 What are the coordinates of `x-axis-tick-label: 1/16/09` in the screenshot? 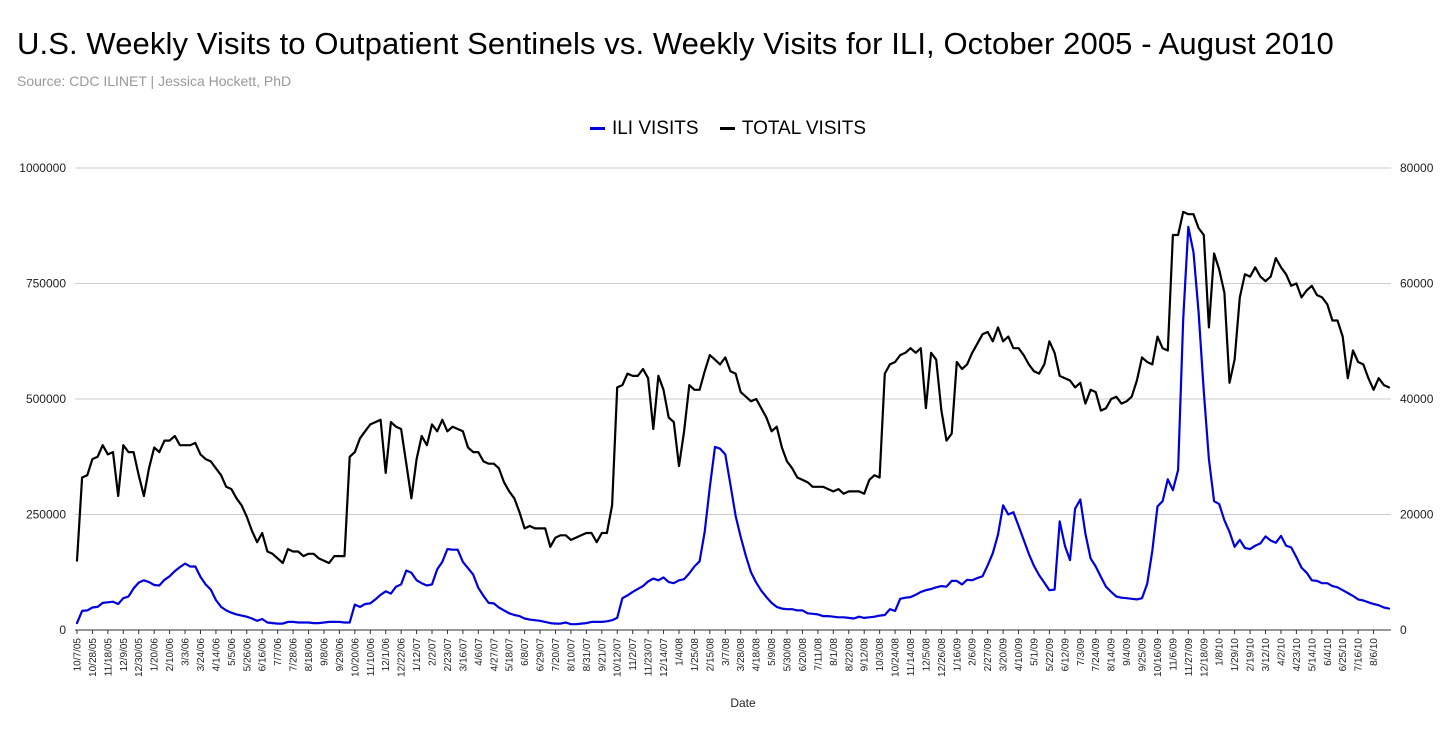 It's located at (957, 655).